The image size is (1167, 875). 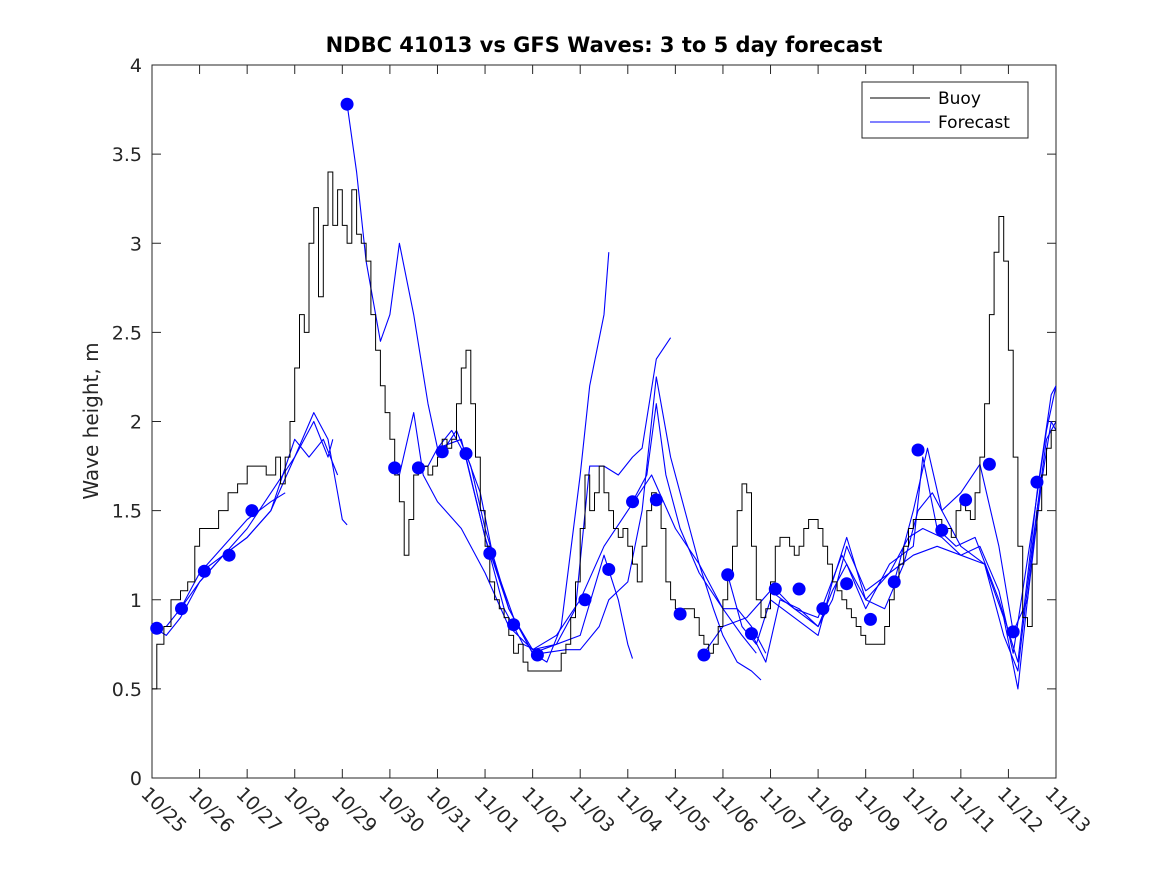 I want to click on y-tick-label: 0.5, so click(x=127, y=690).